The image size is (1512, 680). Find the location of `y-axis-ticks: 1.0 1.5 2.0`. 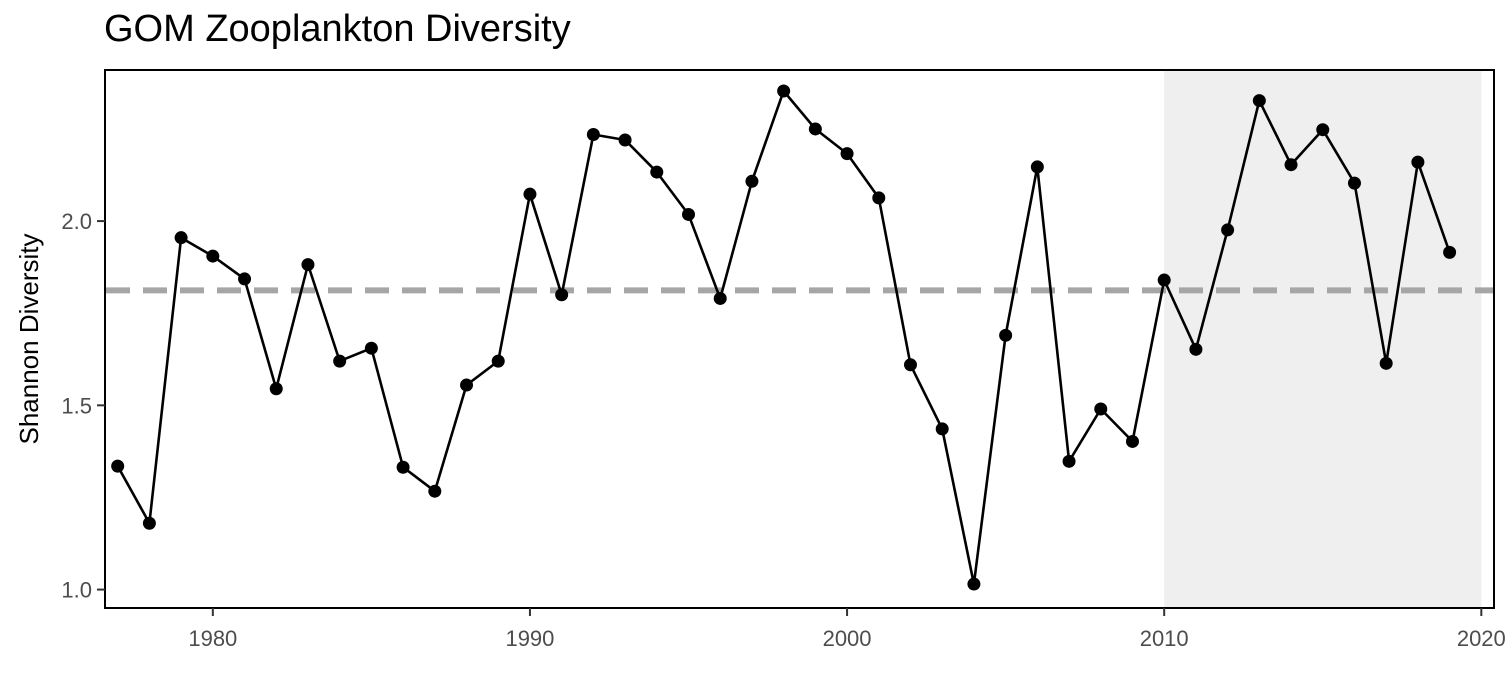

y-axis-ticks: 1.0 1.5 2.0 is located at coordinates (83, 406).